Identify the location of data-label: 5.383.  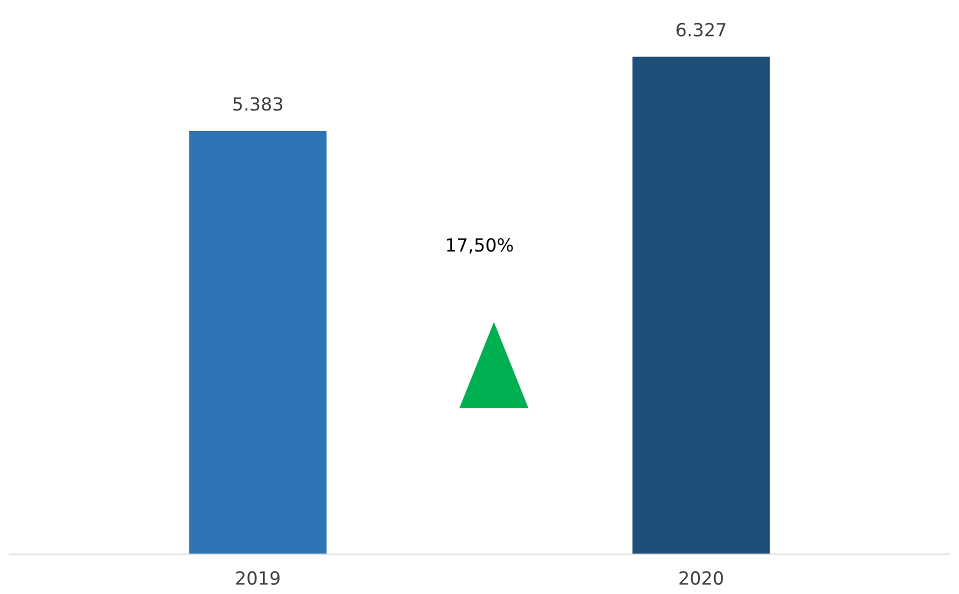
(257, 104).